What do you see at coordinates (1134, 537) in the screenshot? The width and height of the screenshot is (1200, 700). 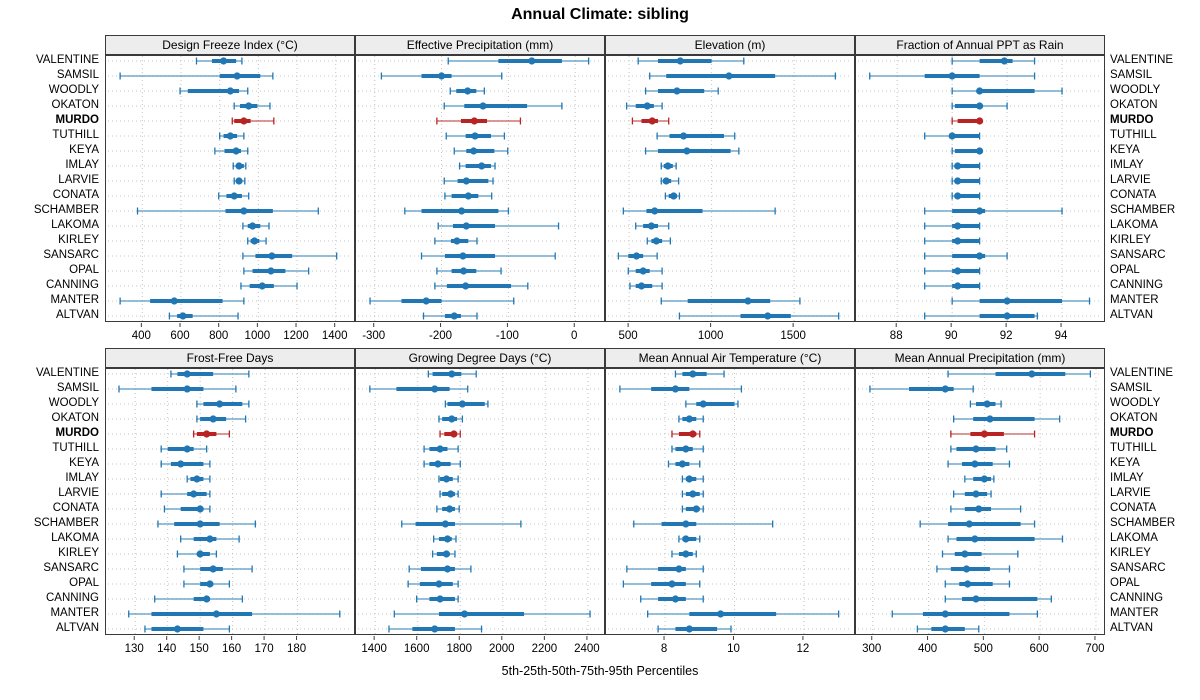 I see `site-label-lakoma: LAKOMA` at bounding box center [1134, 537].